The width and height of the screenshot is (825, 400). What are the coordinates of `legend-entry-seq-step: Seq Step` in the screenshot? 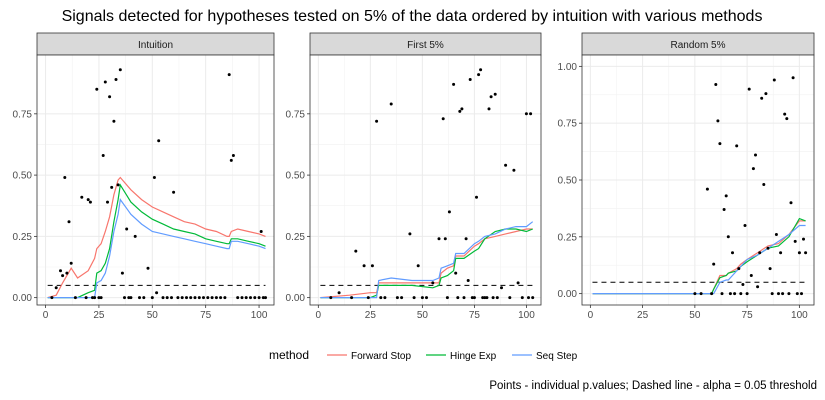 It's located at (545, 356).